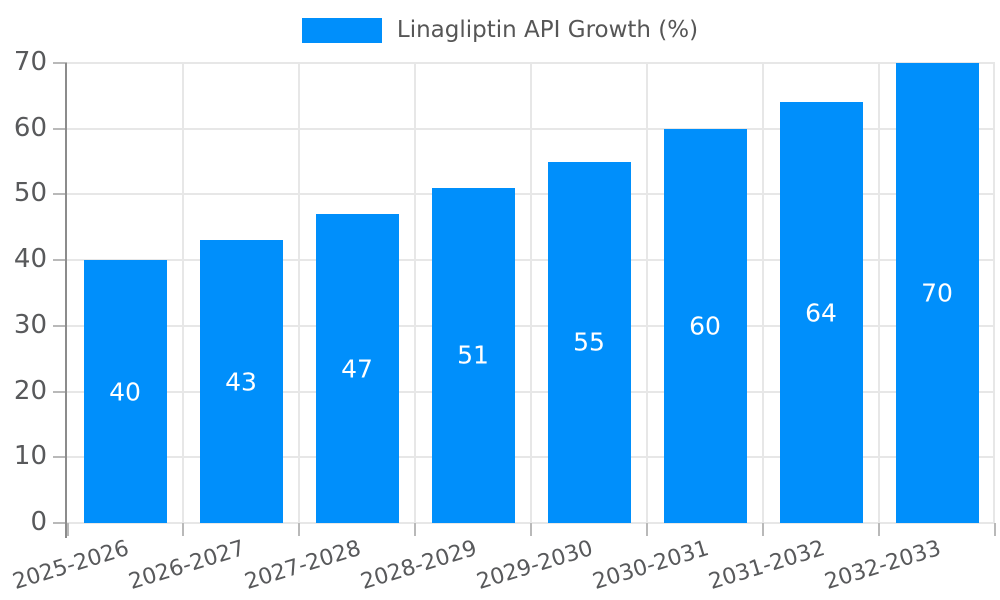  What do you see at coordinates (547, 30) in the screenshot?
I see `legend-label: Linagliptin API Growth (%)` at bounding box center [547, 30].